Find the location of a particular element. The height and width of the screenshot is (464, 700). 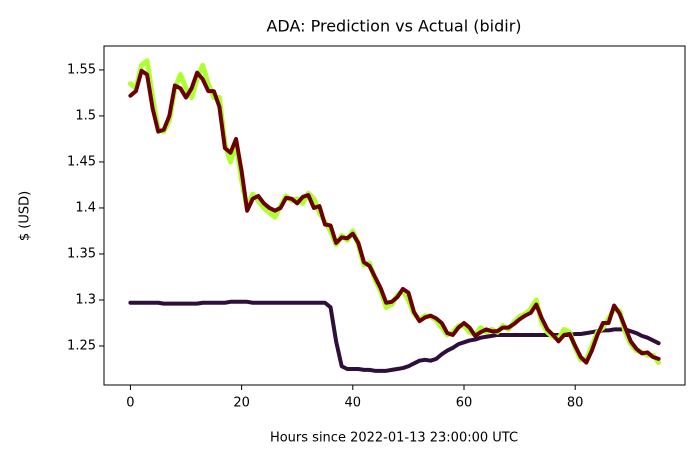

y-tick-label: 1.4 is located at coordinates (85, 207).